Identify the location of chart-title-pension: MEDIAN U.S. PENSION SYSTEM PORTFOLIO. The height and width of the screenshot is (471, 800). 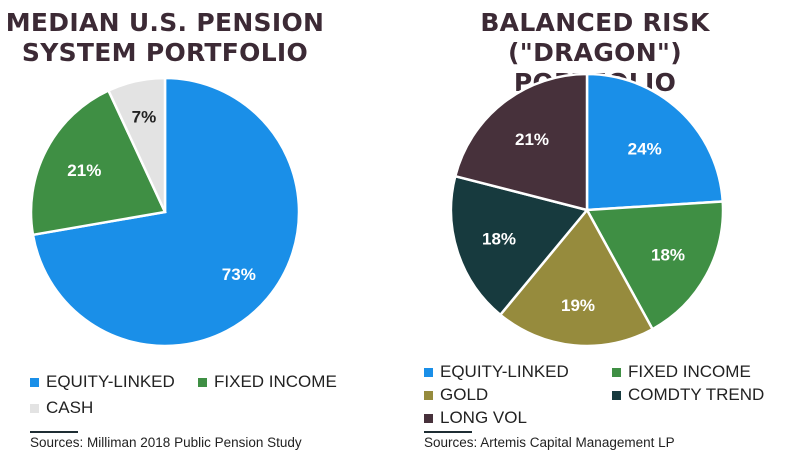
(165, 38).